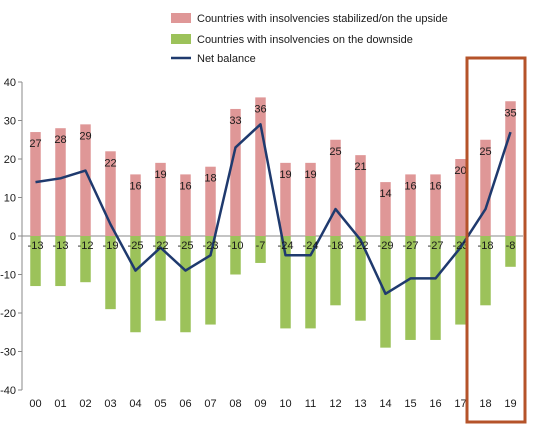 Image resolution: width=534 pixels, height=430 pixels. Describe the element at coordinates (410, 404) in the screenshot. I see `x-tick-label: 15` at that location.